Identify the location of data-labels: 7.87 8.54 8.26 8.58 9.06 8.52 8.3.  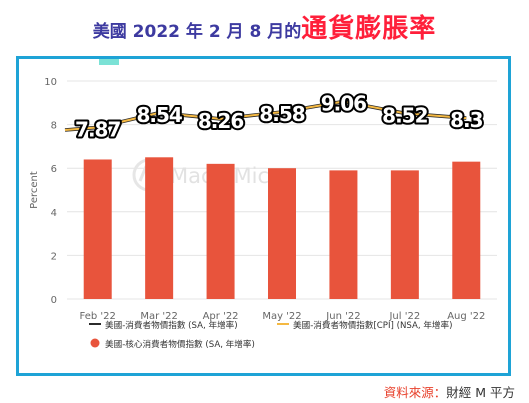
(279, 116).